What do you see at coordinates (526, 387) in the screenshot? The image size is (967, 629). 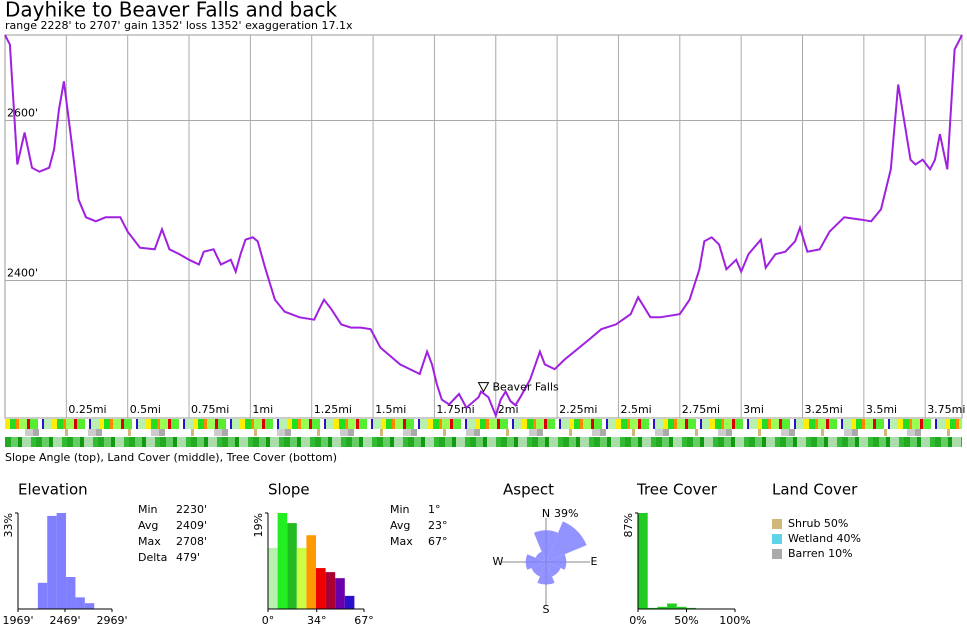 I see `annotation: Beaver Falls` at bounding box center [526, 387].